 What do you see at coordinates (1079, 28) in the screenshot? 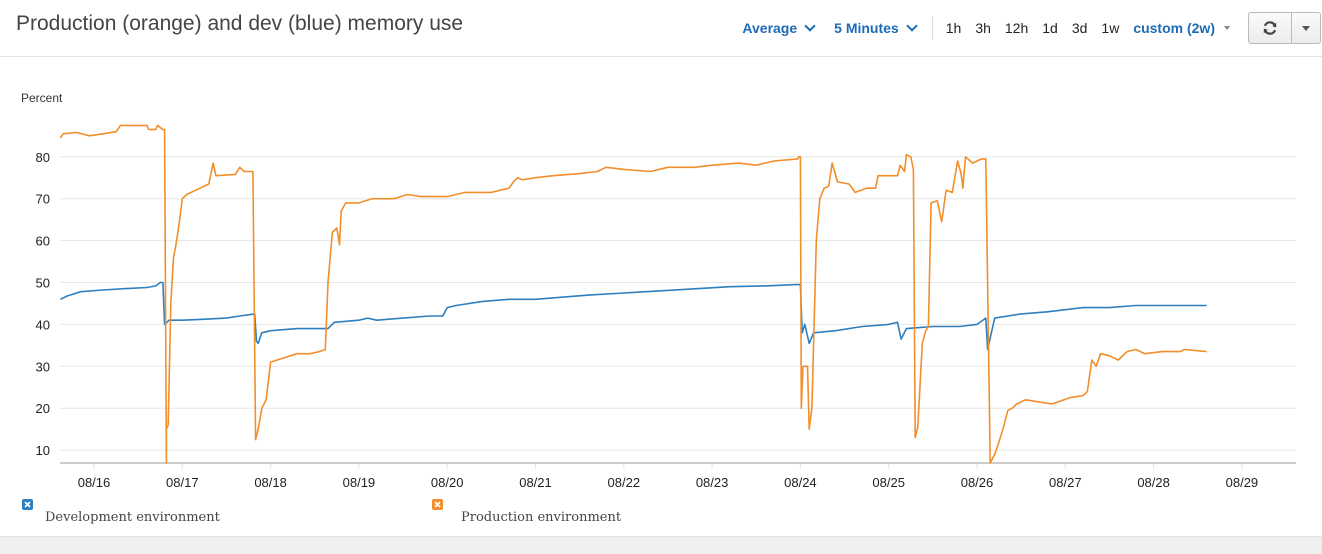
I see `range-3d: 3d` at bounding box center [1079, 28].